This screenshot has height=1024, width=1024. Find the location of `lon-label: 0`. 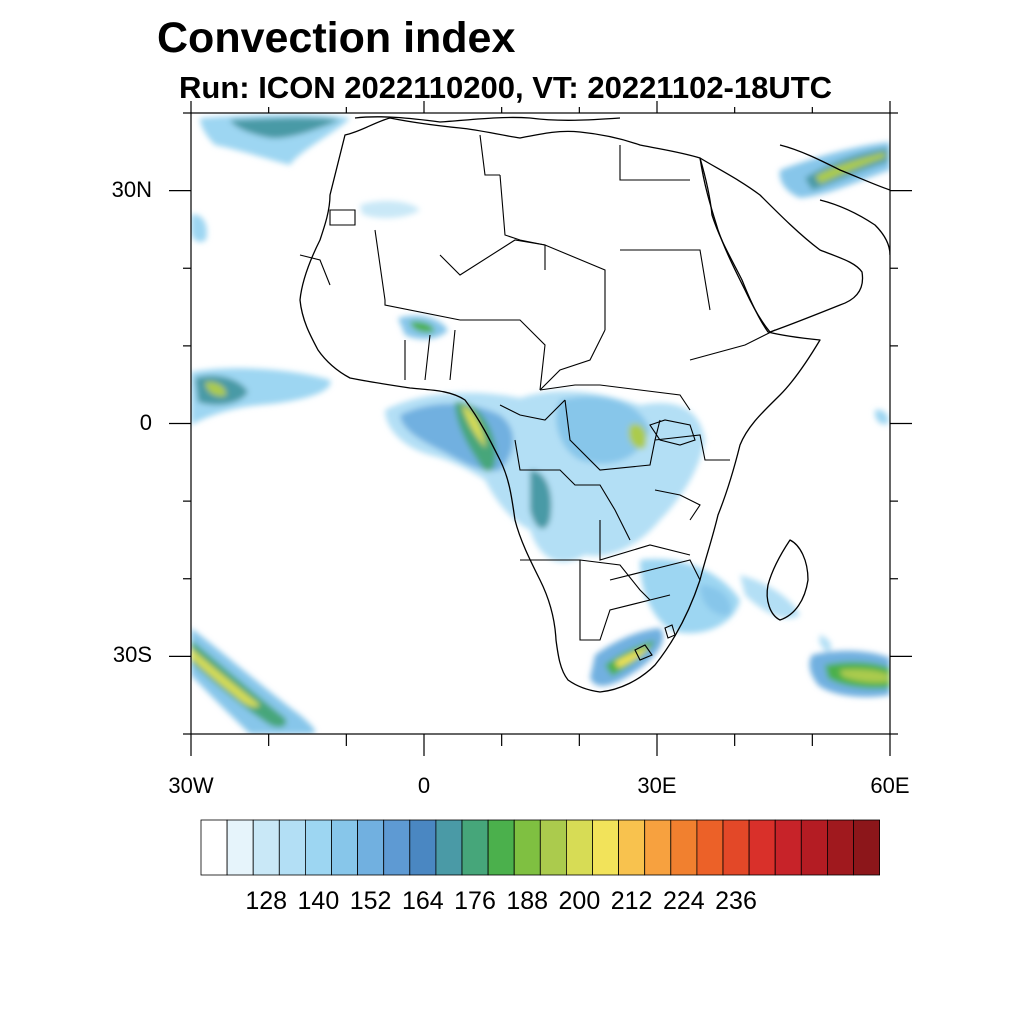

lon-label: 0 is located at coordinates (424, 785).